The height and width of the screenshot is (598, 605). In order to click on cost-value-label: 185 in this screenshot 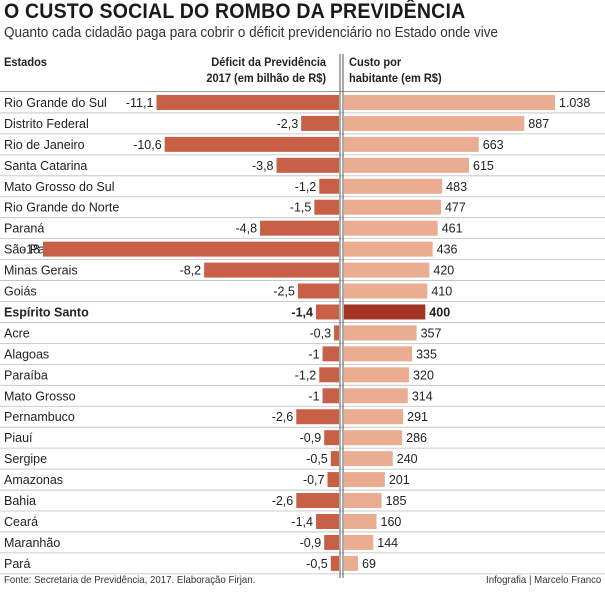, I will do `click(396, 501)`.